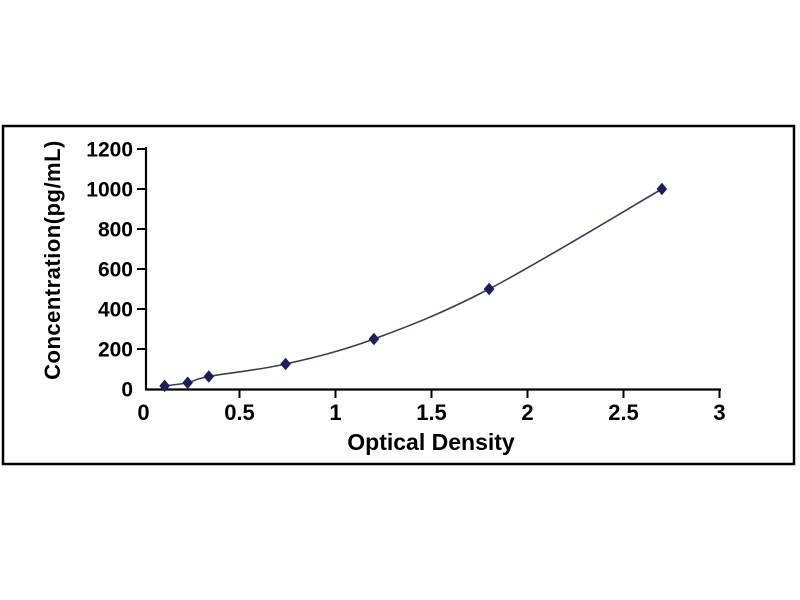 Image resolution: width=800 pixels, height=600 pixels. I want to click on x-tick-label: 0, so click(143, 412).